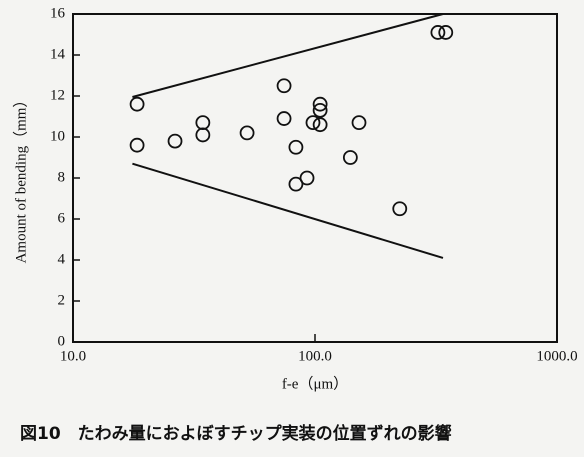  Describe the element at coordinates (57, 136) in the screenshot. I see `y-tick-label: 10` at that location.